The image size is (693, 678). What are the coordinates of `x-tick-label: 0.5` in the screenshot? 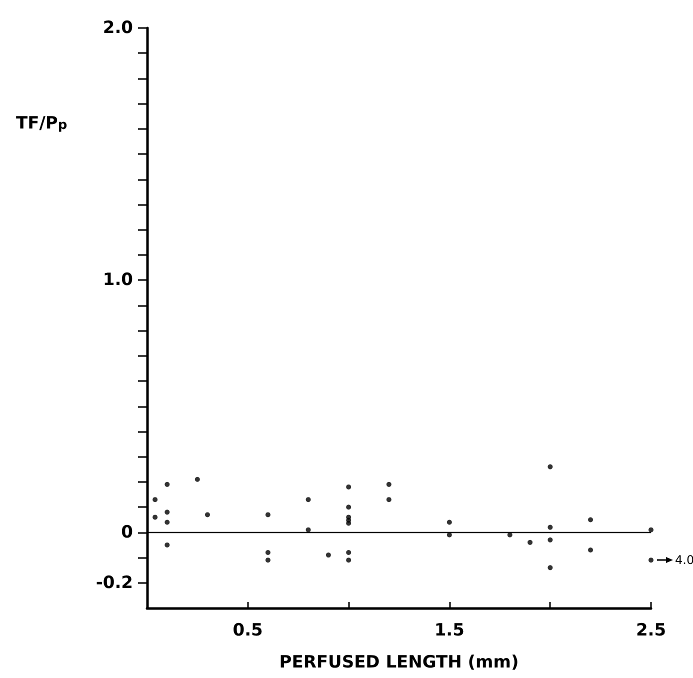 It's located at (247, 630).